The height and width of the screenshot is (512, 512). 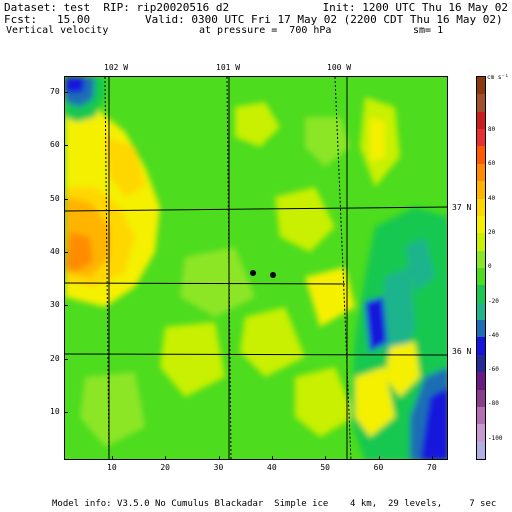 I want to click on init-time-label: Init: 1200 UTC Thu 16 May 02, so click(x=415, y=7).